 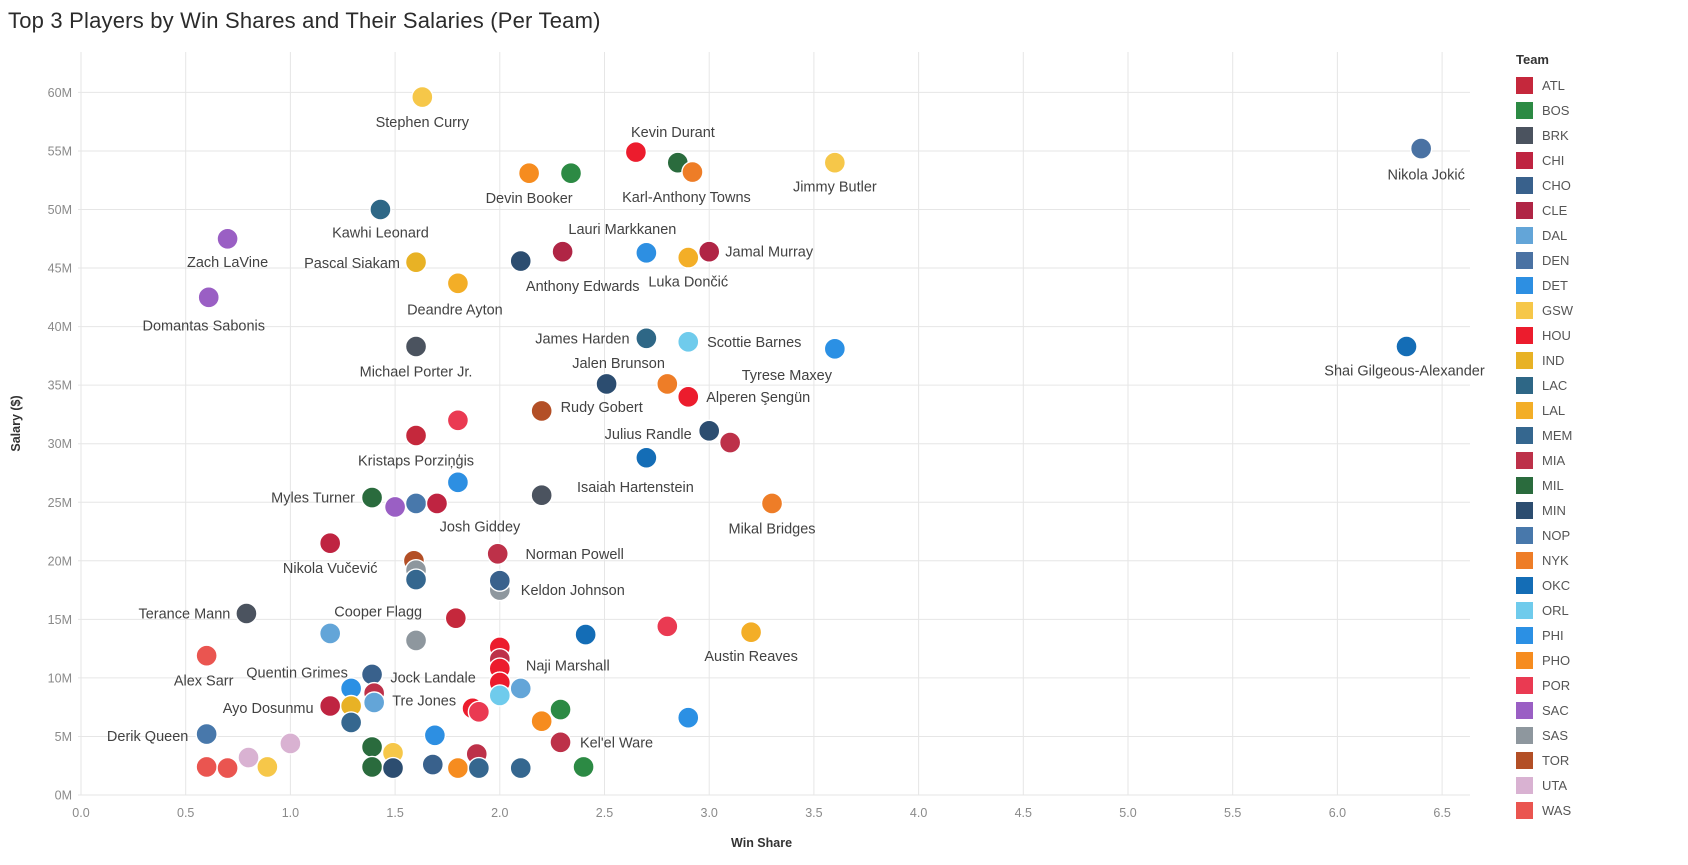 I want to click on legend-item-mem: MEM, so click(x=1596, y=435).